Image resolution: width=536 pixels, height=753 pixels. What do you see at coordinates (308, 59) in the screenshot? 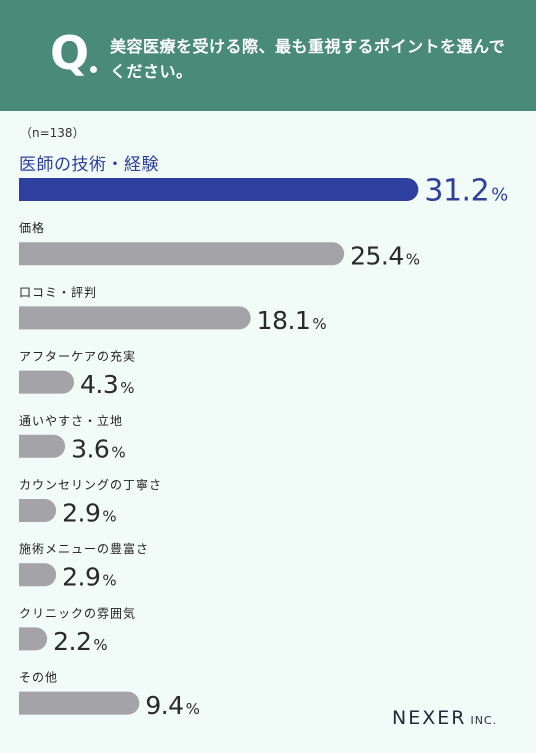
I see `question-text: 美容医療を受ける際、最も重視するポイントを選んでください。` at bounding box center [308, 59].